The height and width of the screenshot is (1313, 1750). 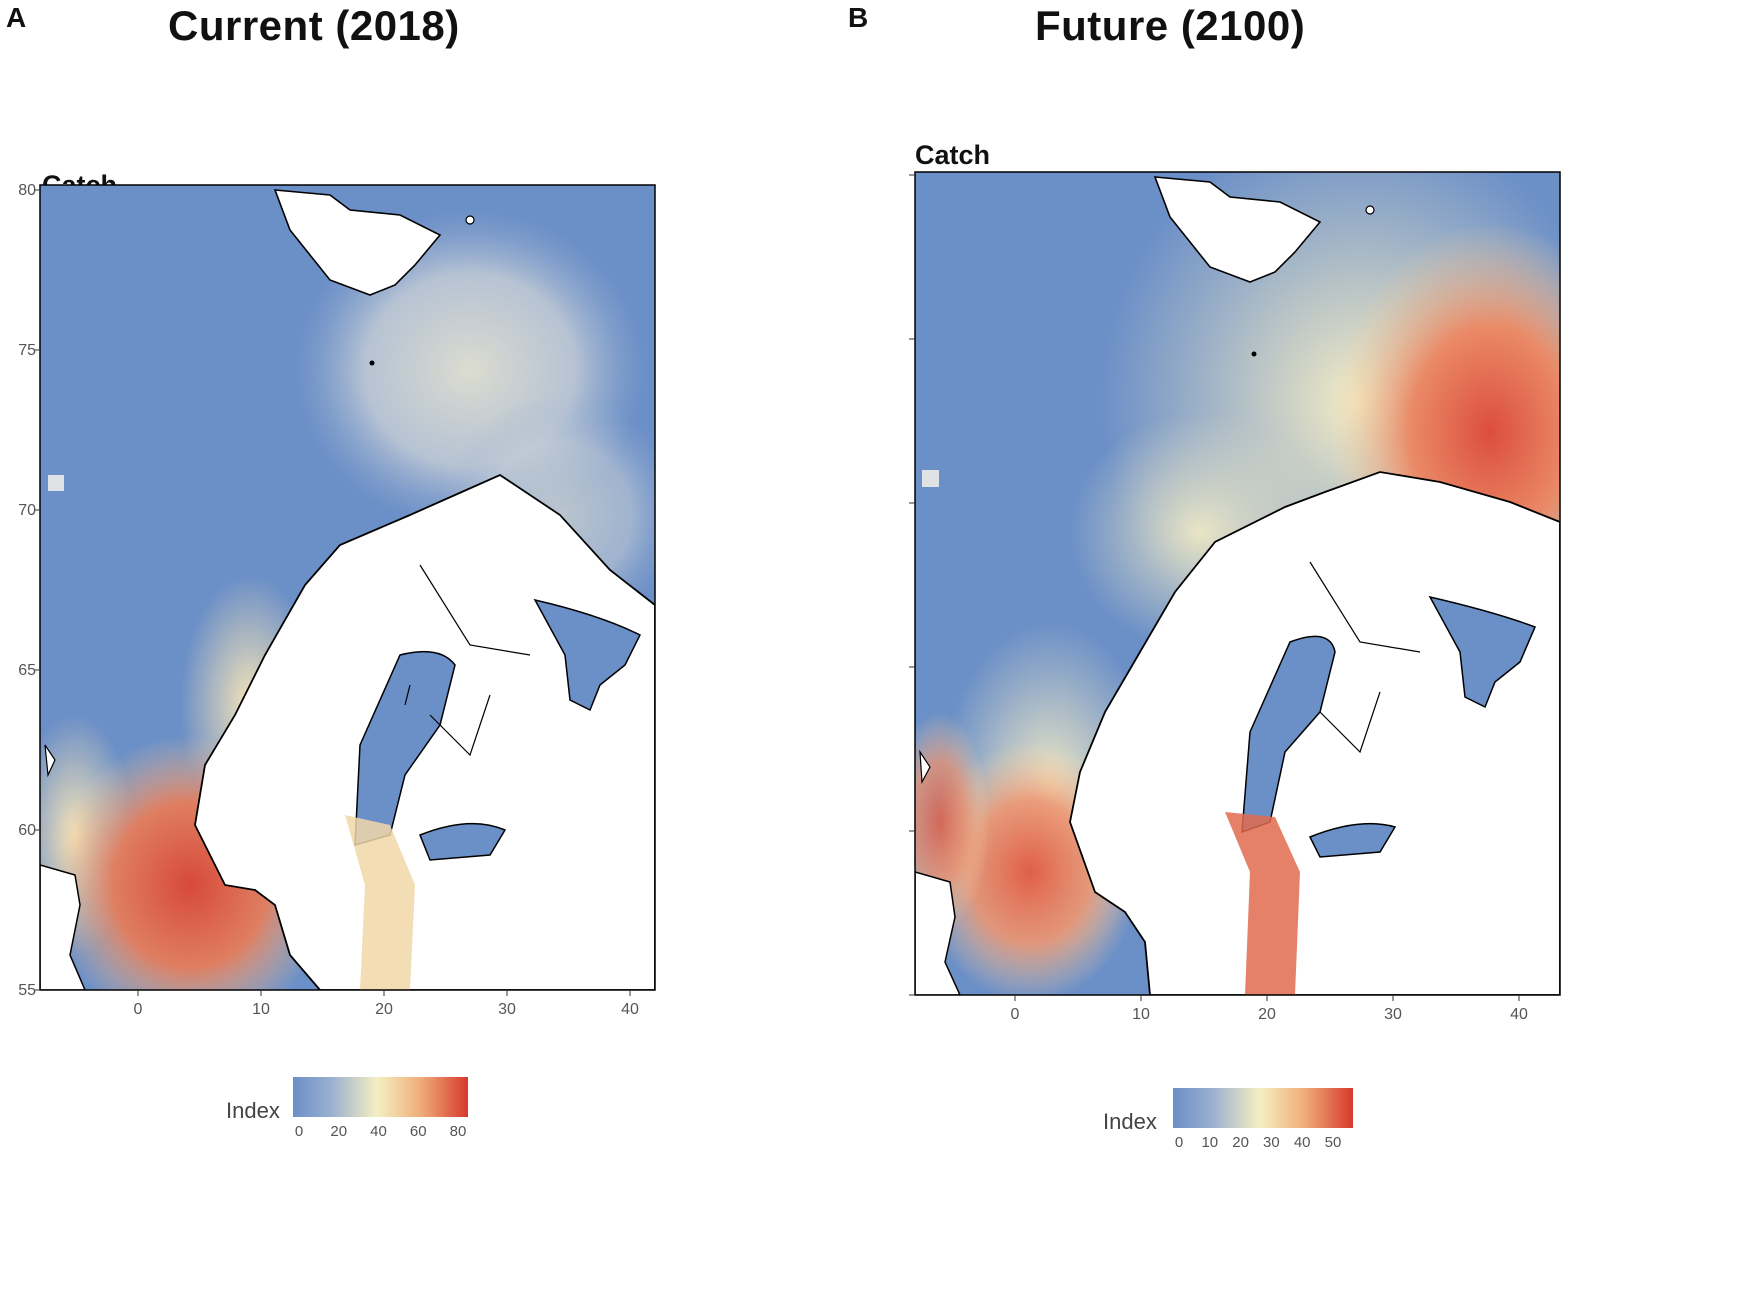 I want to click on panel-b-letter: B, so click(x=858, y=17).